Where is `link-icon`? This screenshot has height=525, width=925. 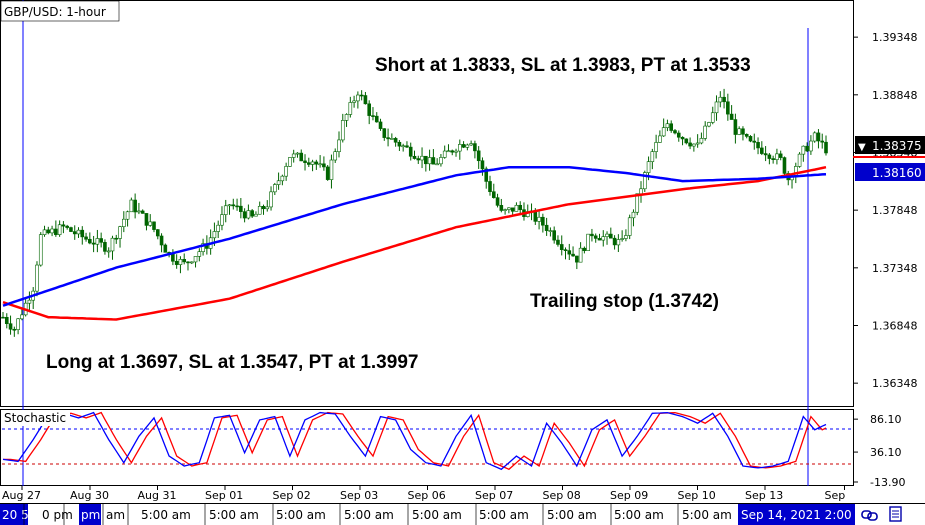
link-icon is located at coordinates (869, 515).